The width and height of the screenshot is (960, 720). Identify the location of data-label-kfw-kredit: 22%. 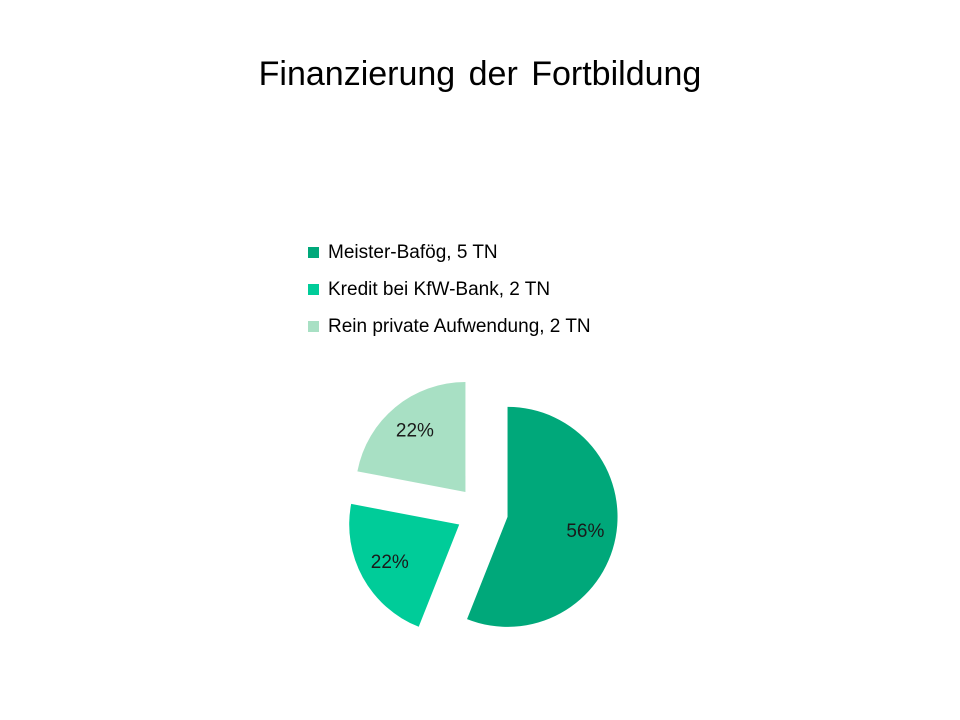
(390, 562).